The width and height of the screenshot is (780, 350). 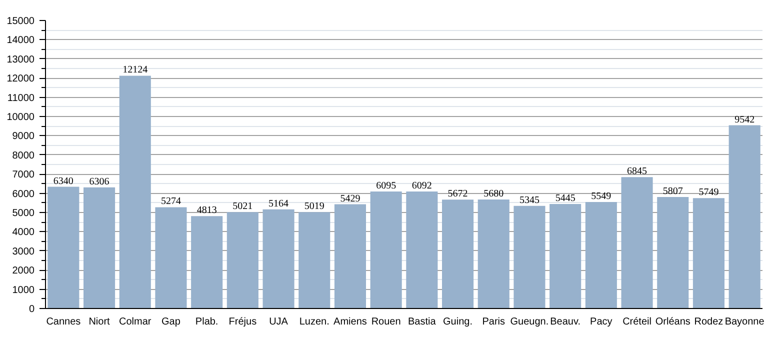 I want to click on y-tick-label: 0, so click(x=31, y=309).